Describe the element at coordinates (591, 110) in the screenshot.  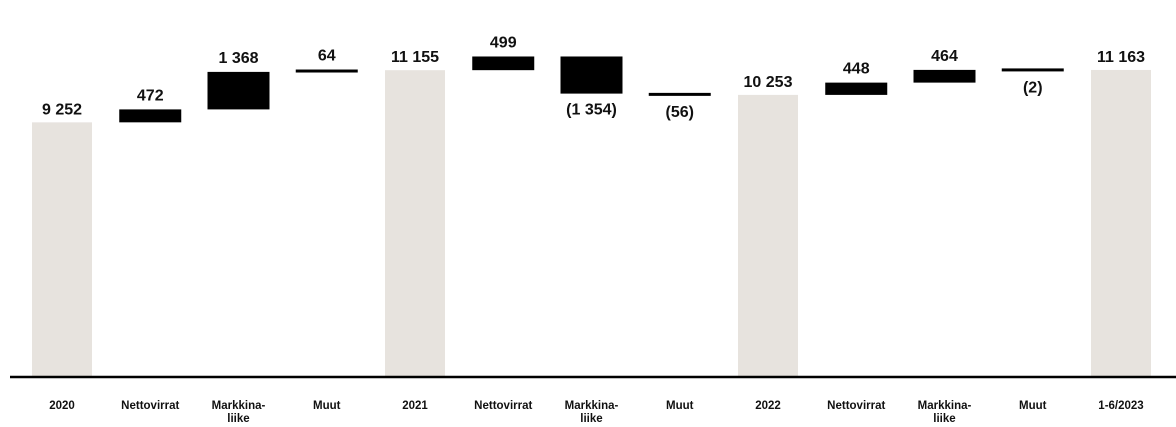
I see `data-label: (1 354)` at that location.